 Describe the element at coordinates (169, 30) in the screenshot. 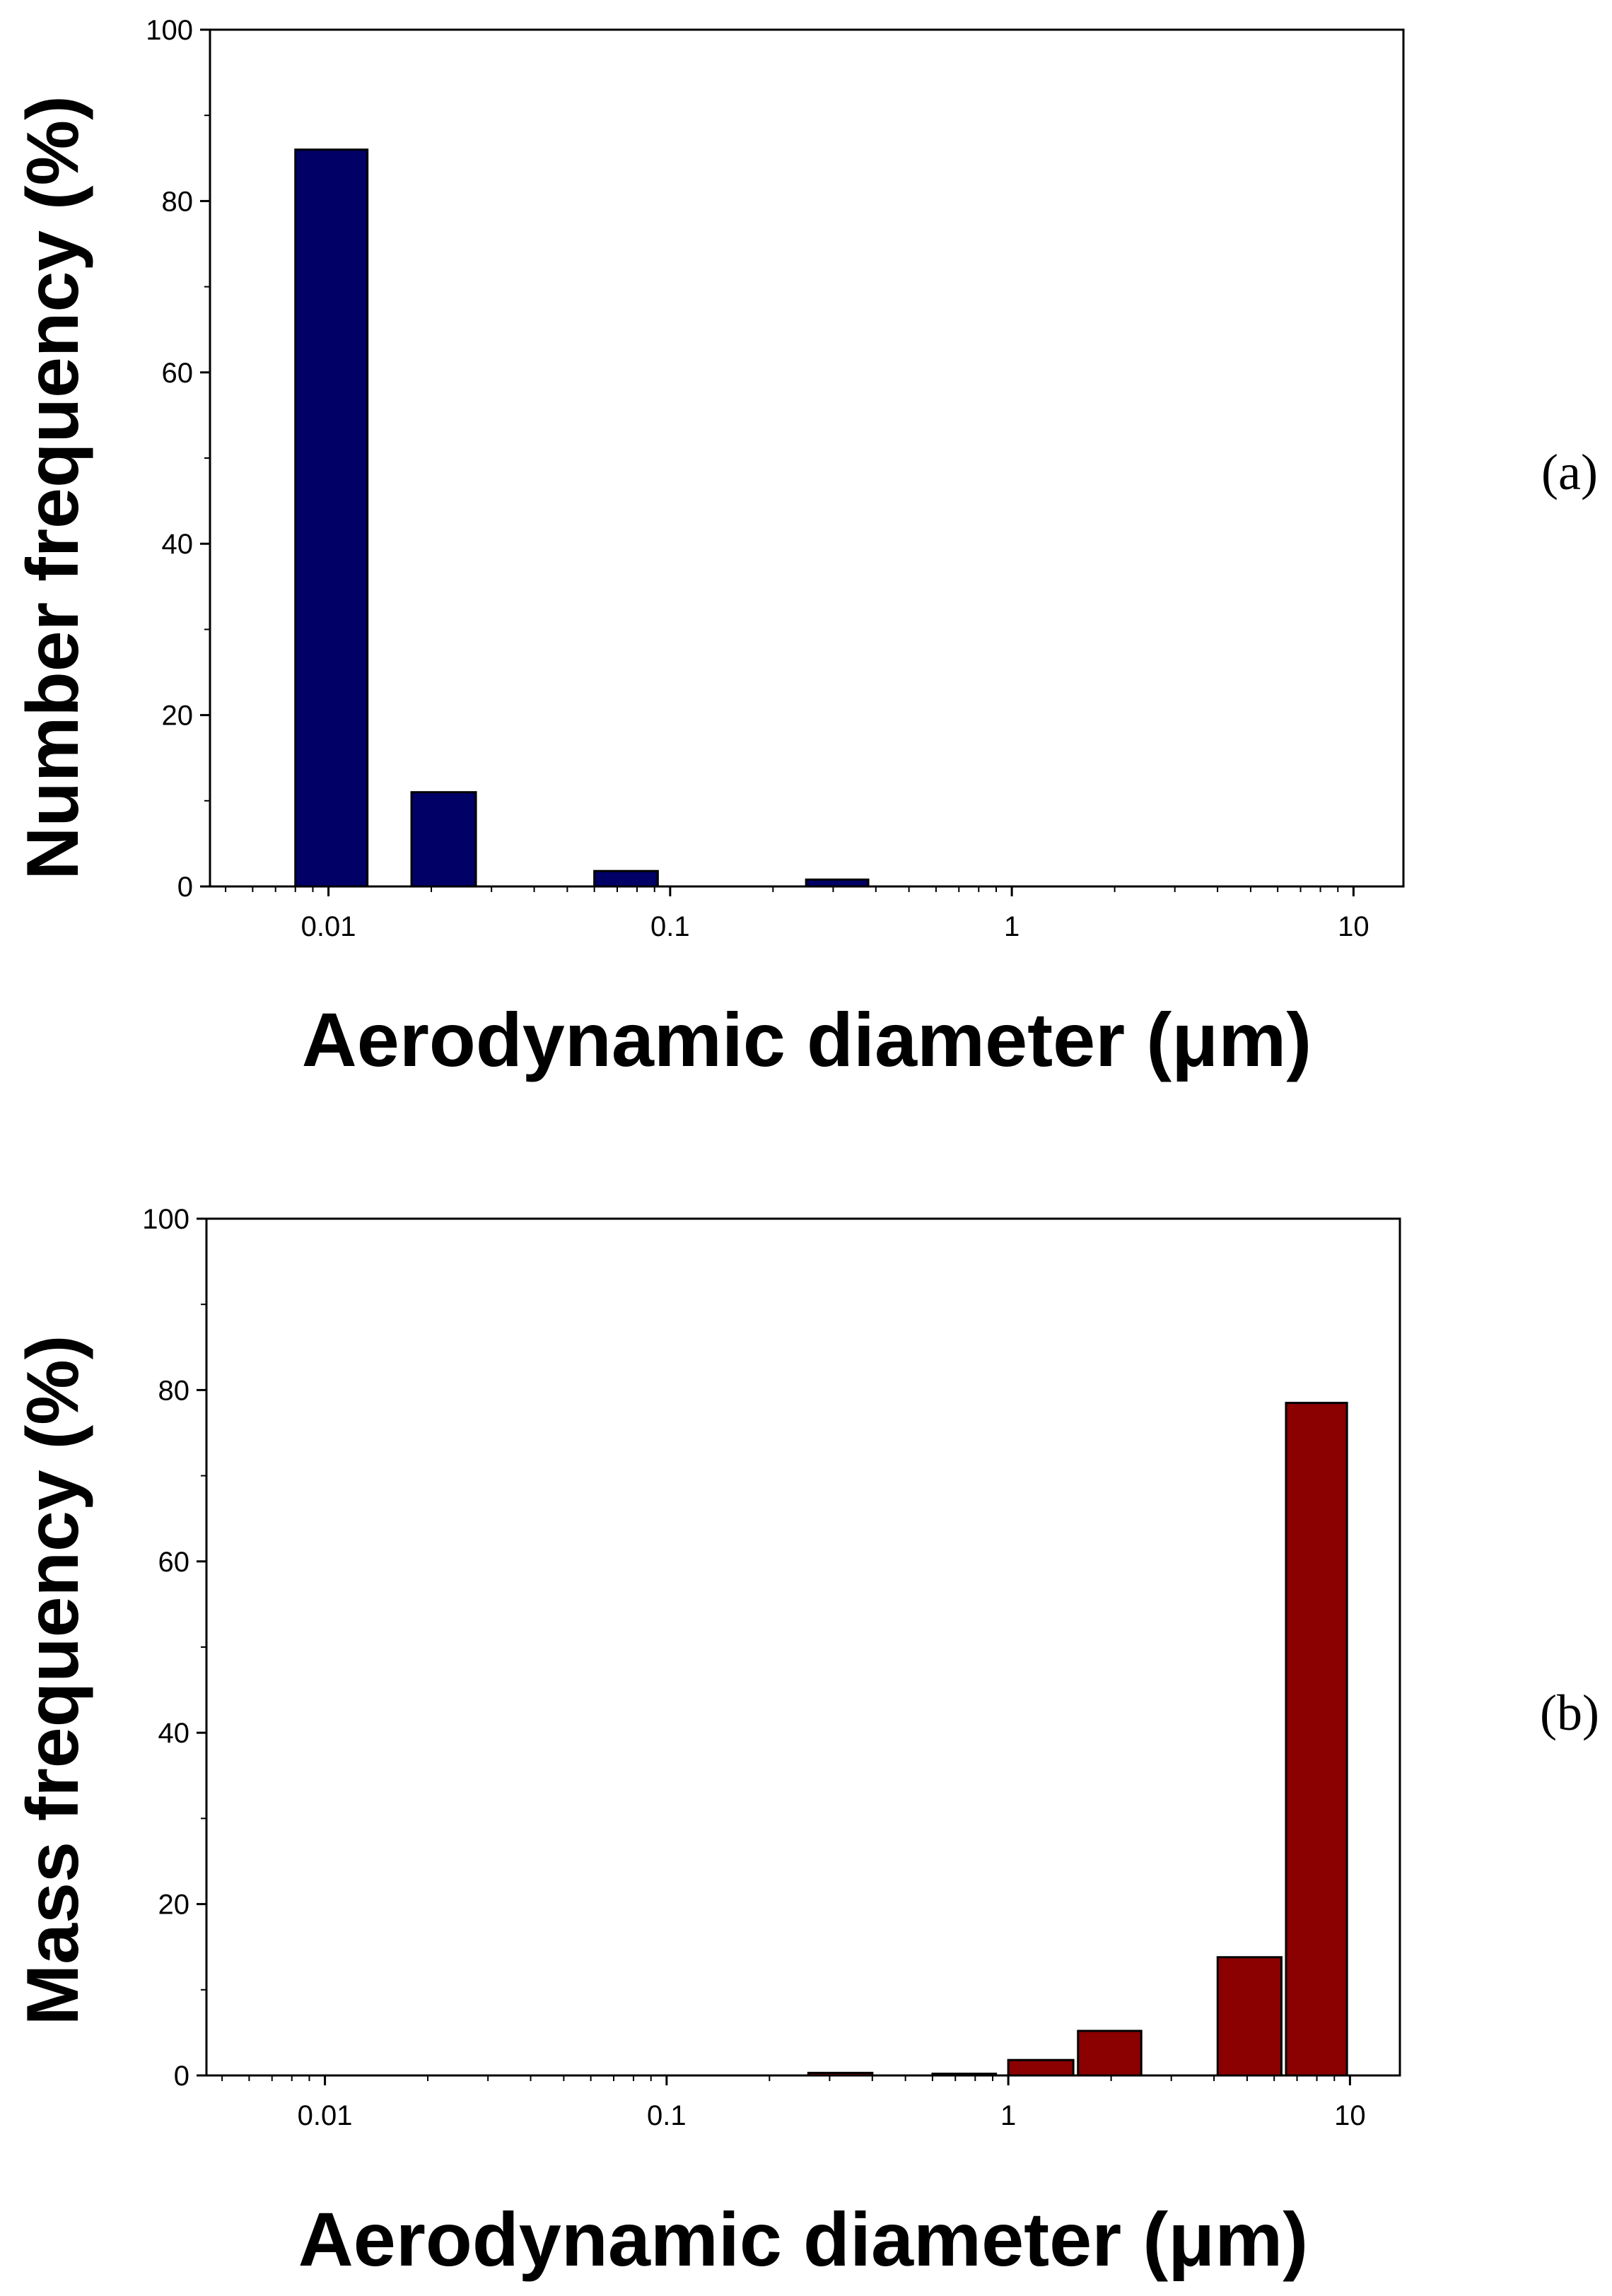

I see `y-tick-label-a-100: 100` at that location.